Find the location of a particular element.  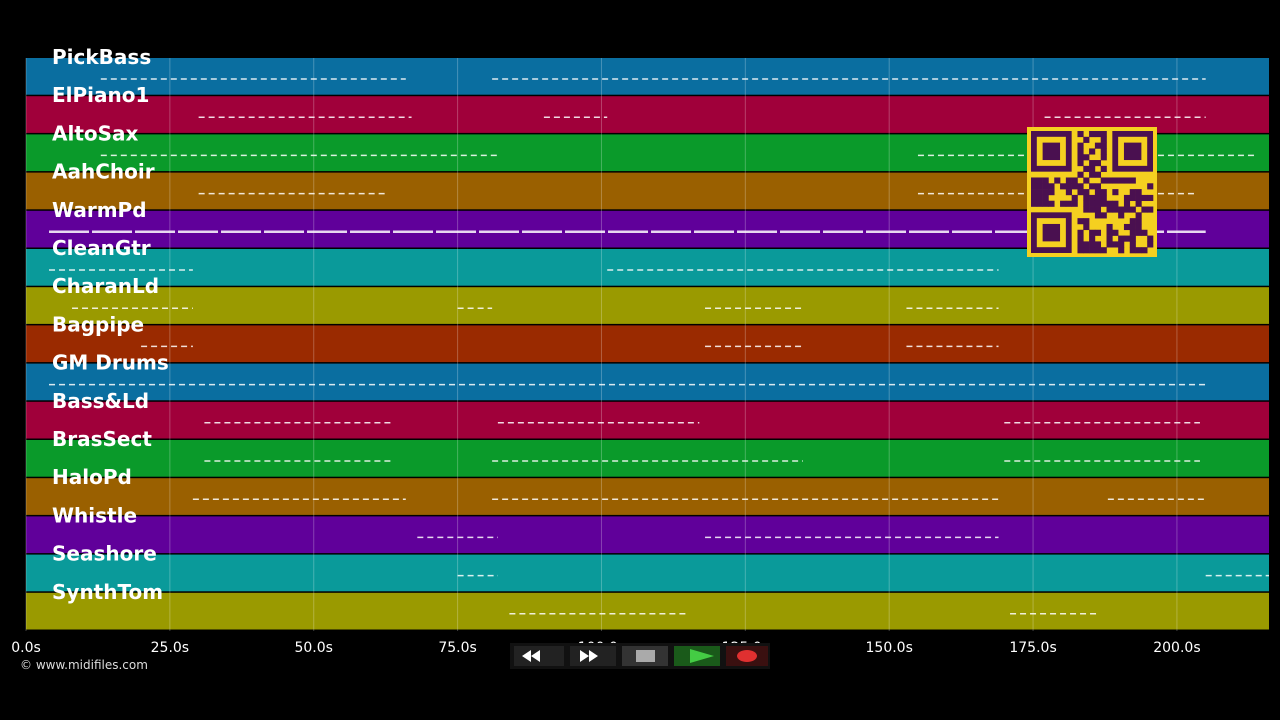

x-tick-label: 75.0s is located at coordinates (457, 648).